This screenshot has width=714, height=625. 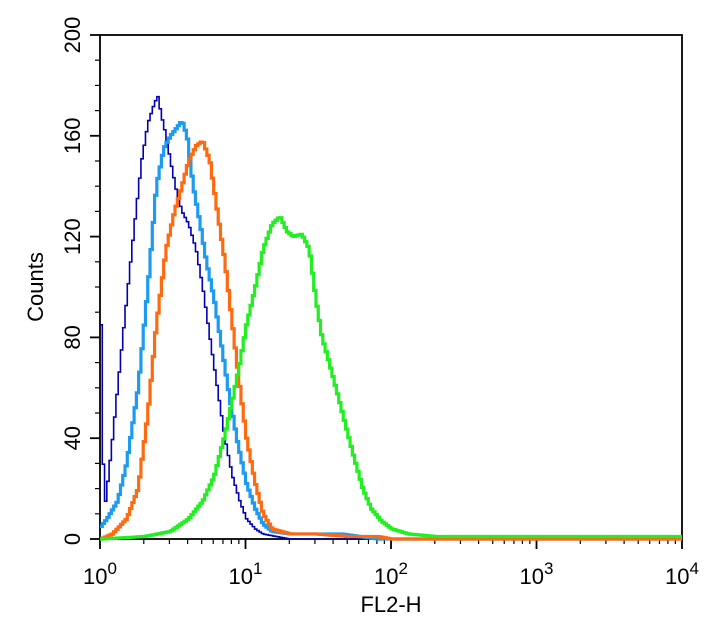 What do you see at coordinates (35, 287) in the screenshot?
I see `y-axis-title: Counts` at bounding box center [35, 287].